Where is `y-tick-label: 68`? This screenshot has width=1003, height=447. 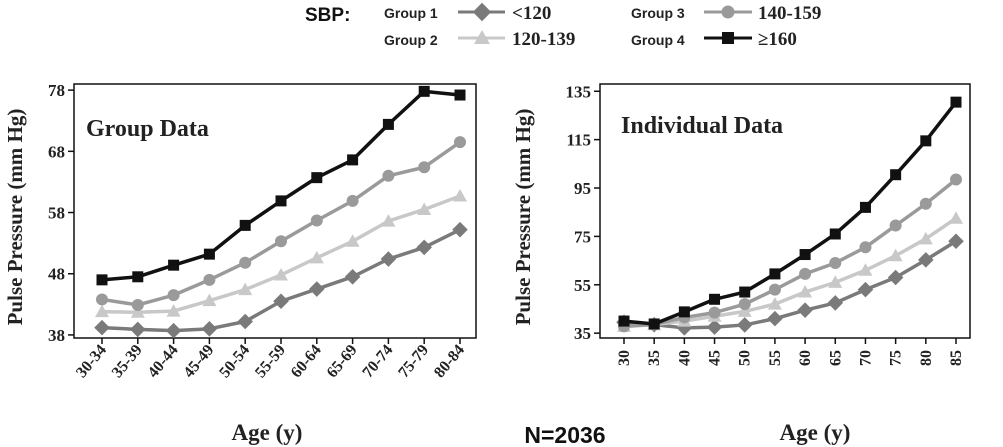
y-tick-label: 68 is located at coordinates (56, 151).